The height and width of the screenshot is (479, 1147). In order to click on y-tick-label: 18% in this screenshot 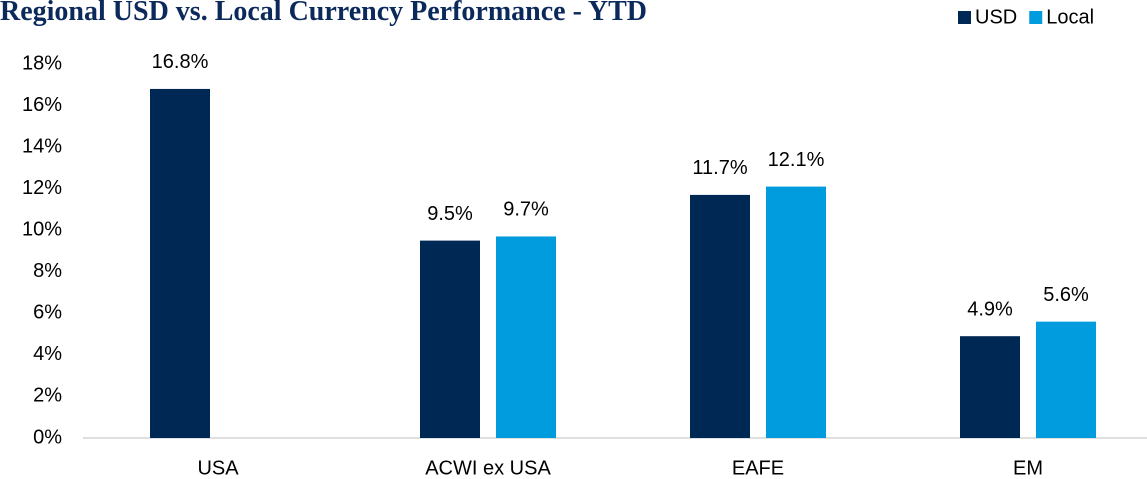, I will do `click(42, 63)`.